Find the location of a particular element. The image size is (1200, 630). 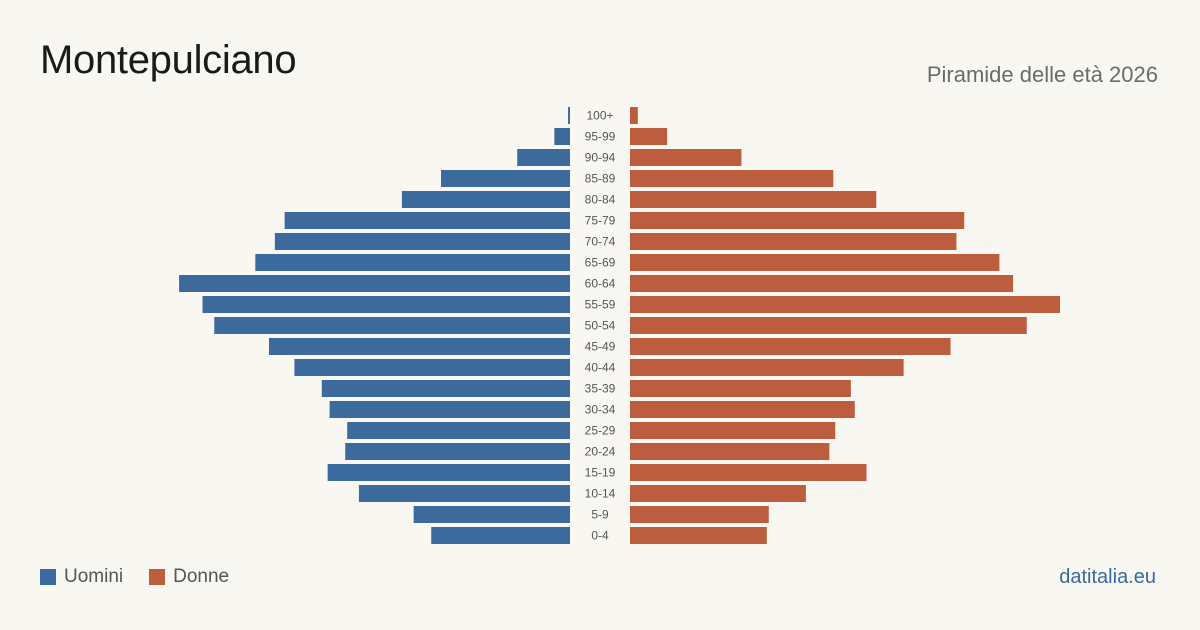

age-label-90-94: 90-94 is located at coordinates (600, 158).